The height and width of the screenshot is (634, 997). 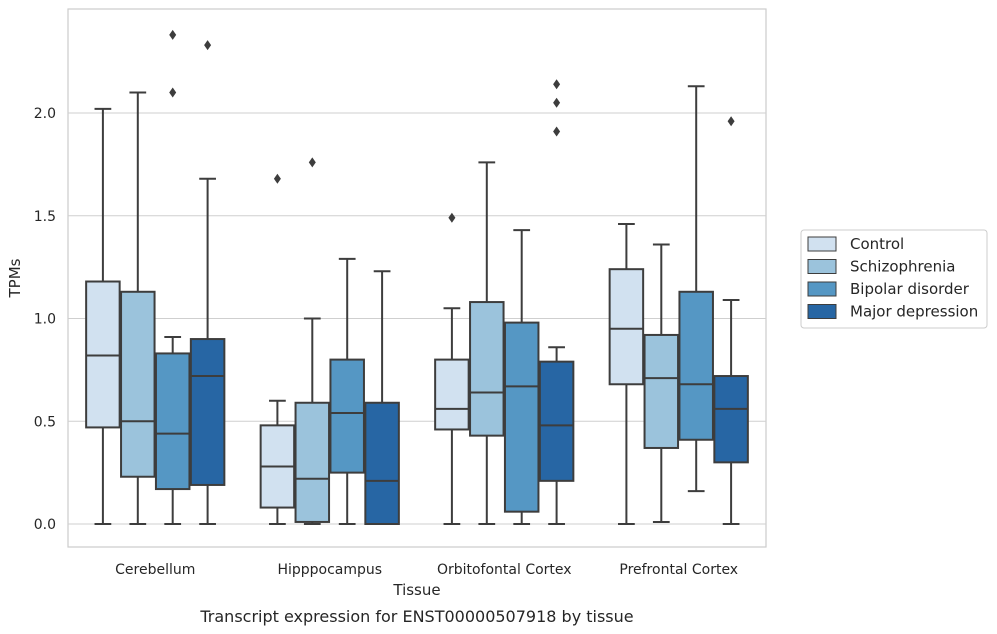 What do you see at coordinates (416, 590) in the screenshot?
I see `x-axis-title: Tissue` at bounding box center [416, 590].